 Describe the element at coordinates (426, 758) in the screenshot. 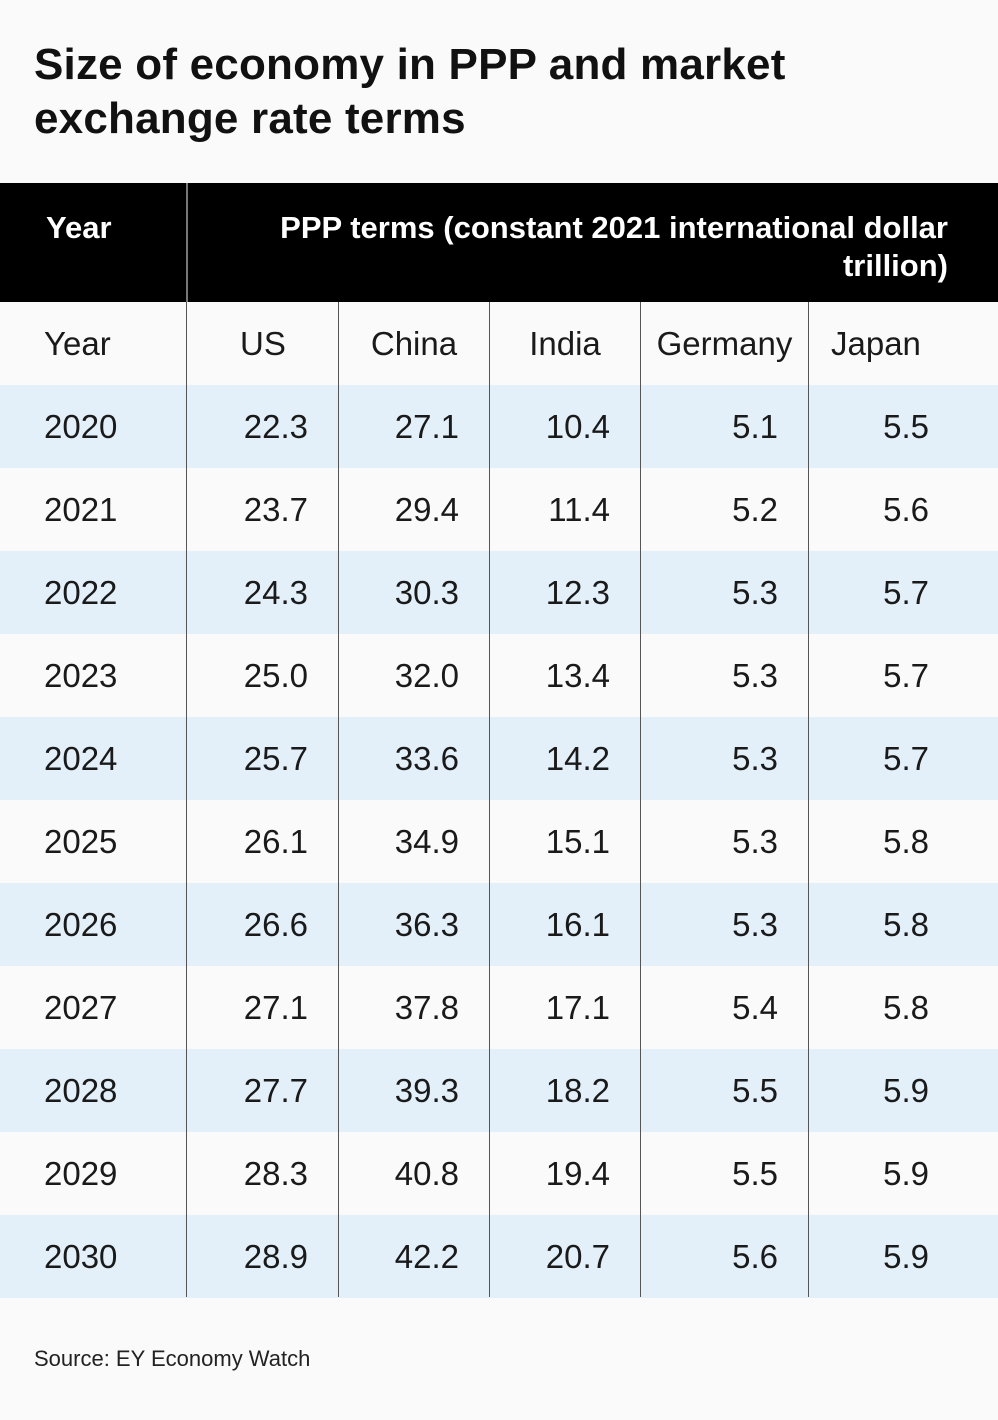

I see `cell-china: 33.6` at that location.